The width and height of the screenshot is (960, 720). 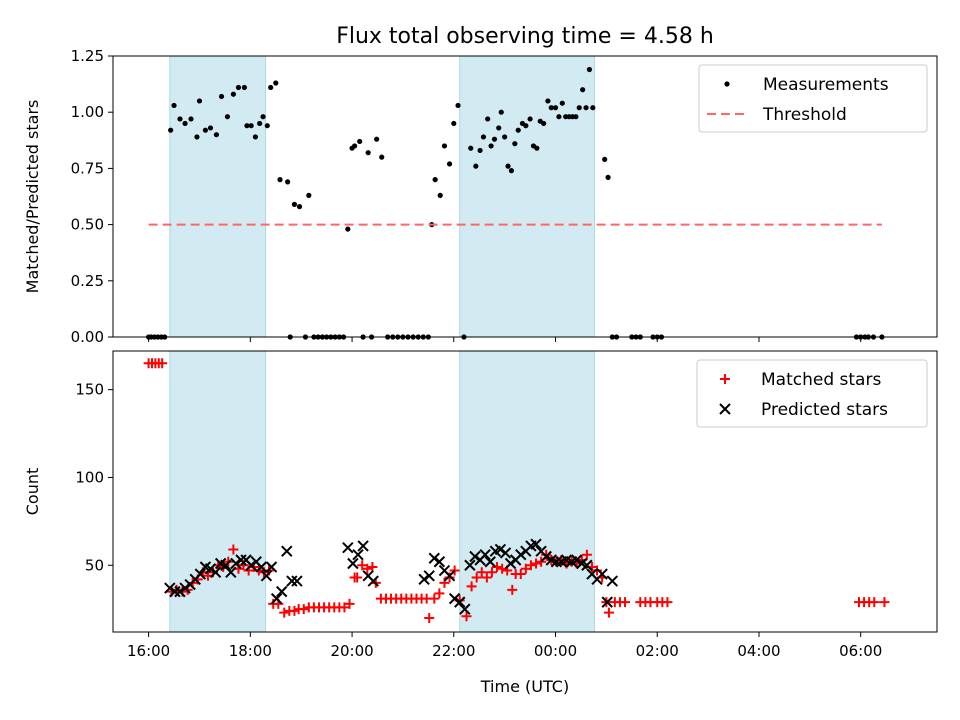 I want to click on y-tick-label: 0.00, so click(x=87, y=337).